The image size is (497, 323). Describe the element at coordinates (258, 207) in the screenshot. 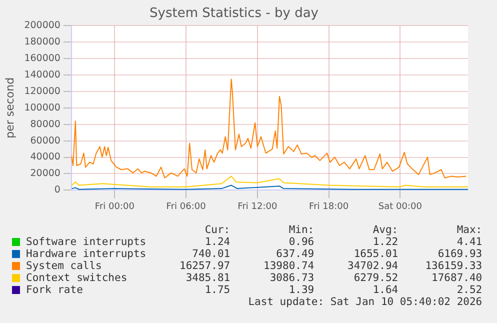

I see `x-tick-label: Fri 12:00` at that location.